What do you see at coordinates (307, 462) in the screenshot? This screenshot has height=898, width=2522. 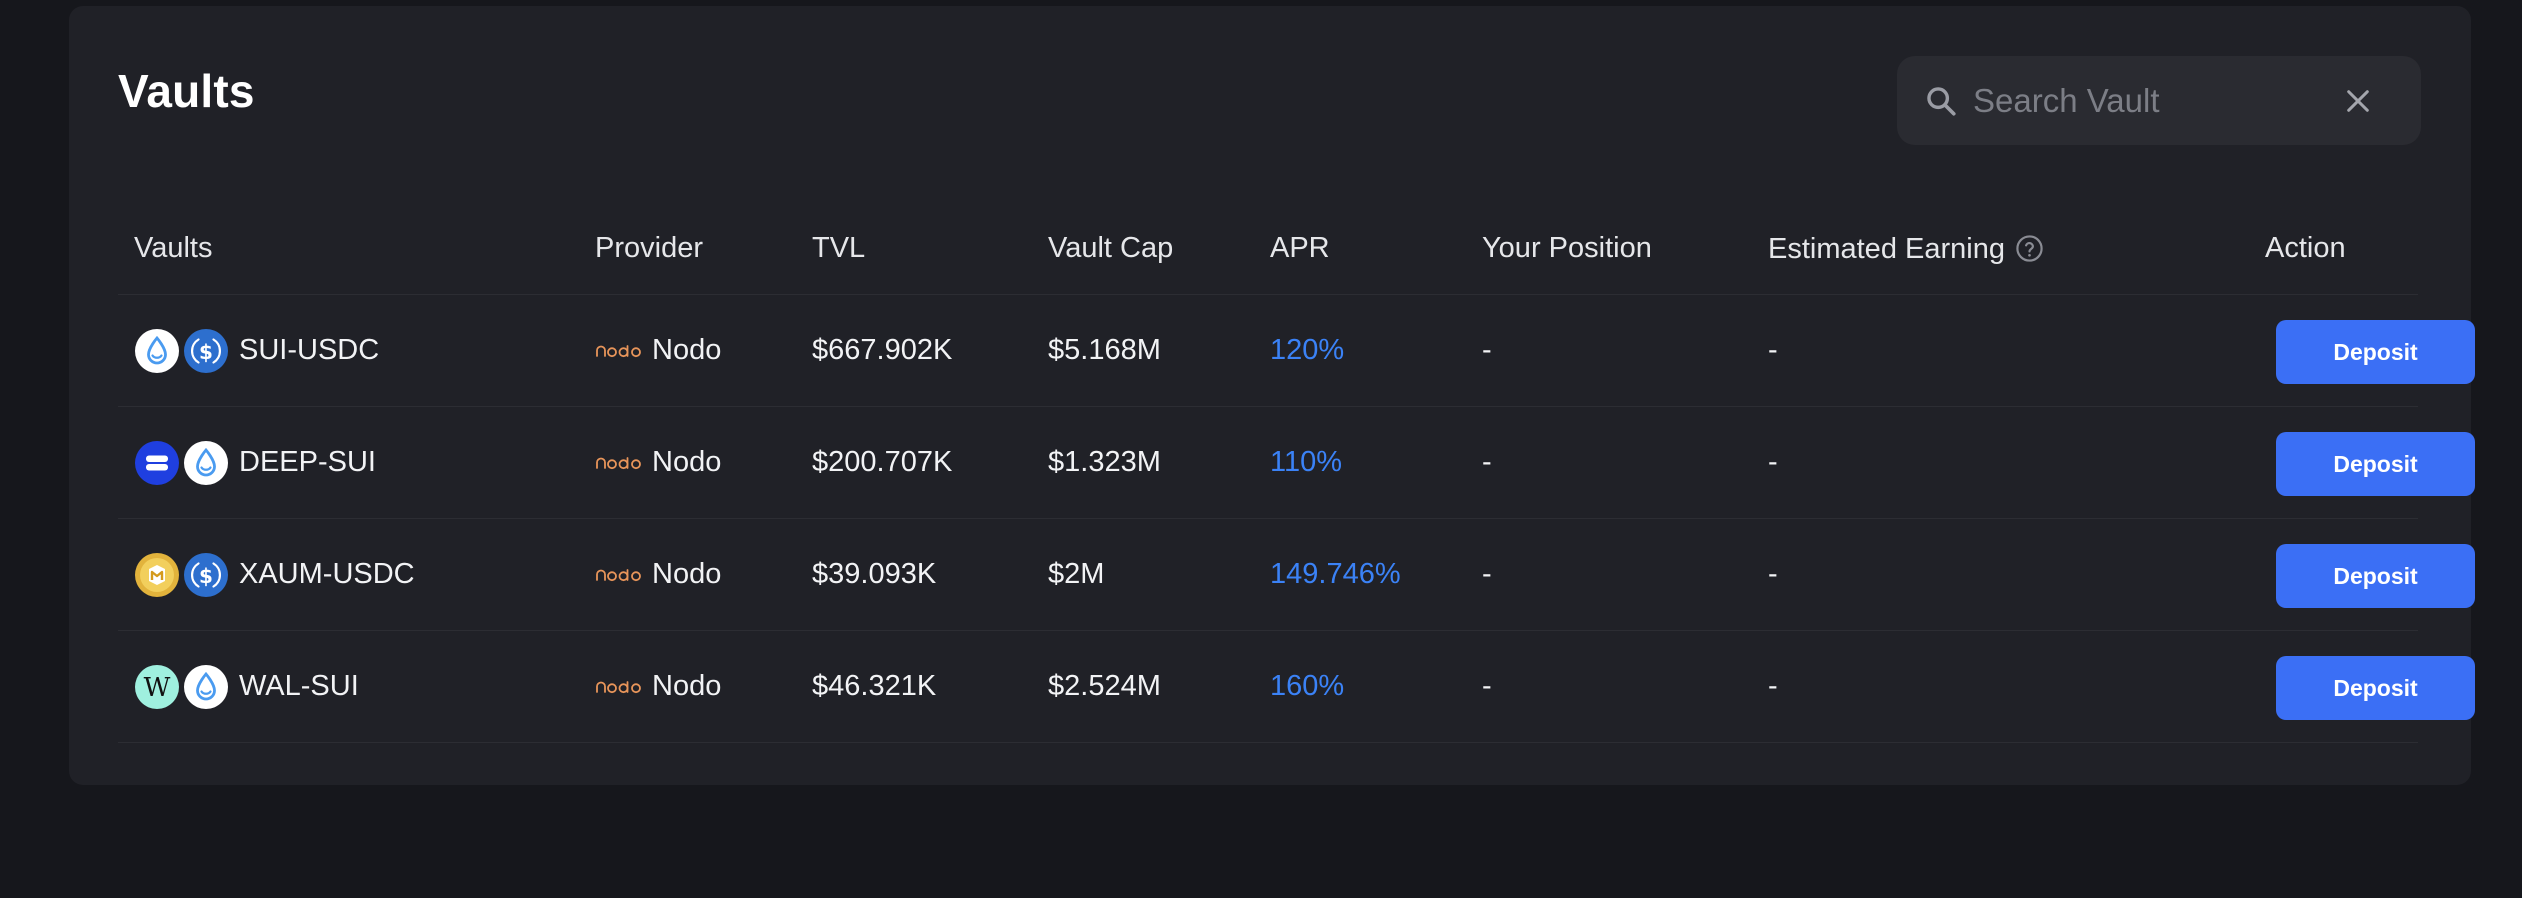 I see `vault-pair-name: DEEP-SUI` at bounding box center [307, 462].